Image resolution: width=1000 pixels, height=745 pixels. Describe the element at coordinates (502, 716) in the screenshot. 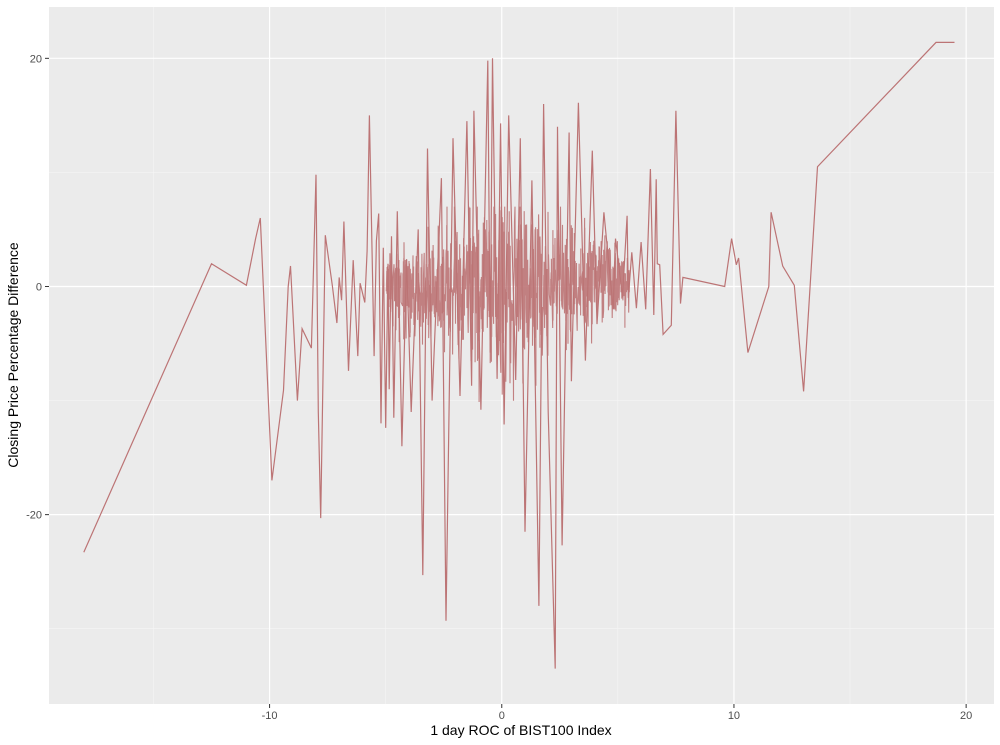

I see `x-tick-label: 0` at that location.